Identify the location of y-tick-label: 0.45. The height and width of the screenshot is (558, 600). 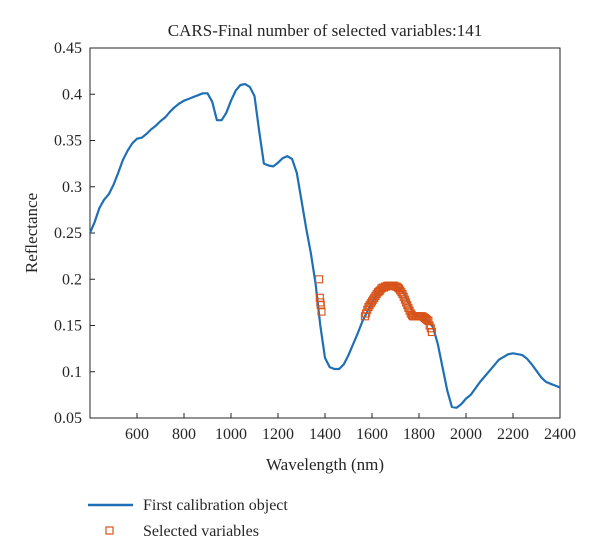
(68, 48).